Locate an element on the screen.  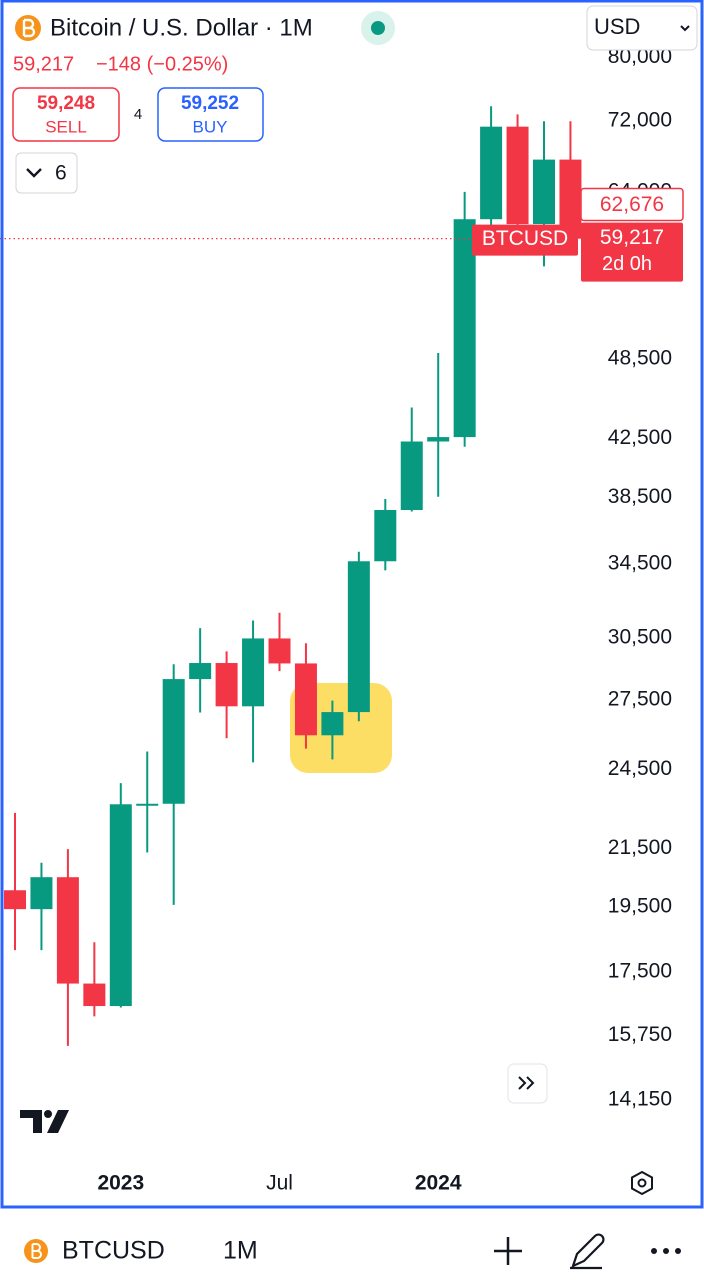
y-tick-label: 21,500 is located at coordinates (640, 847).